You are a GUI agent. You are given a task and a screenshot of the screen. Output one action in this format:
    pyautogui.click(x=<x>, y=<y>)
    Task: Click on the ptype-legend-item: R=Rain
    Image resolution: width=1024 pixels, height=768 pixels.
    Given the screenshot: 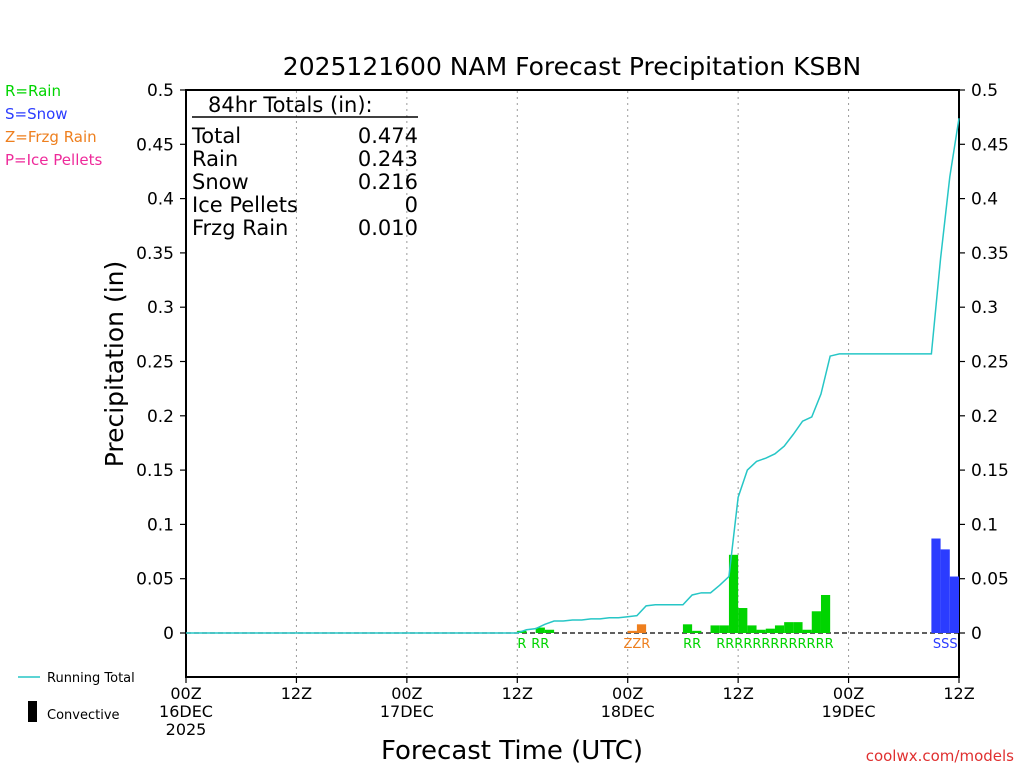 What is the action you would take?
    pyautogui.click(x=33, y=91)
    